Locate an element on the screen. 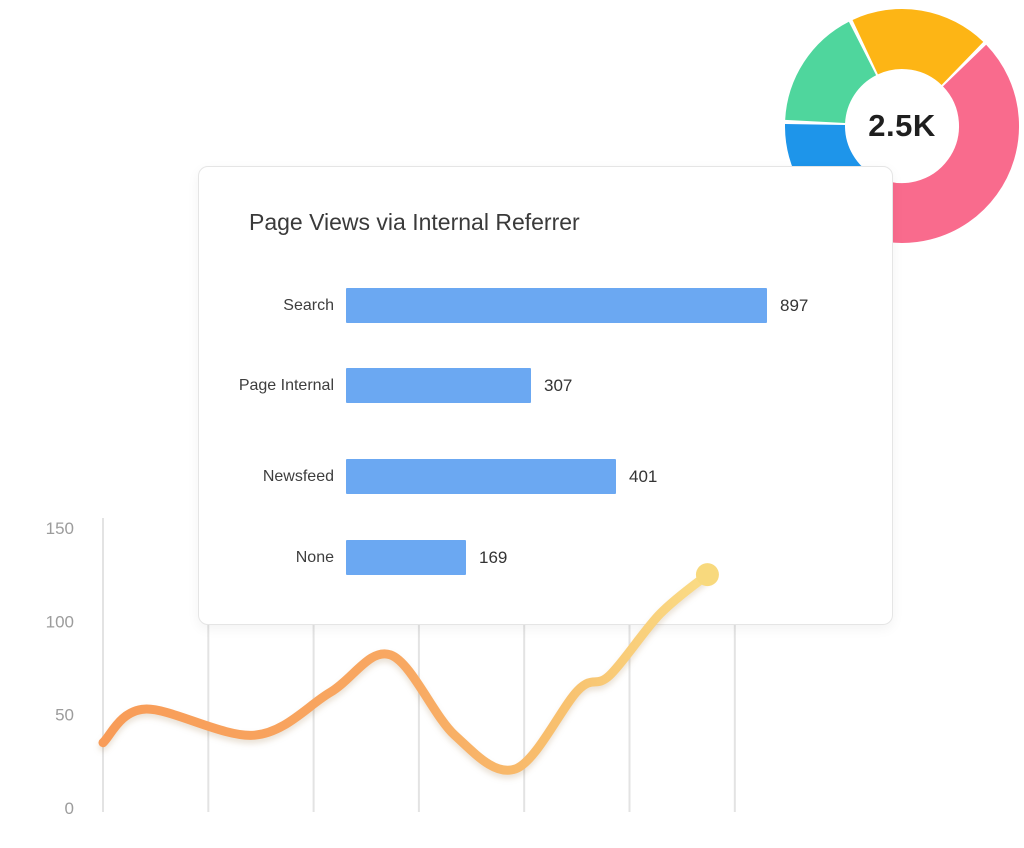 This screenshot has width=1024, height=848. card-title: Page Views via Internal Referrer is located at coordinates (414, 222).